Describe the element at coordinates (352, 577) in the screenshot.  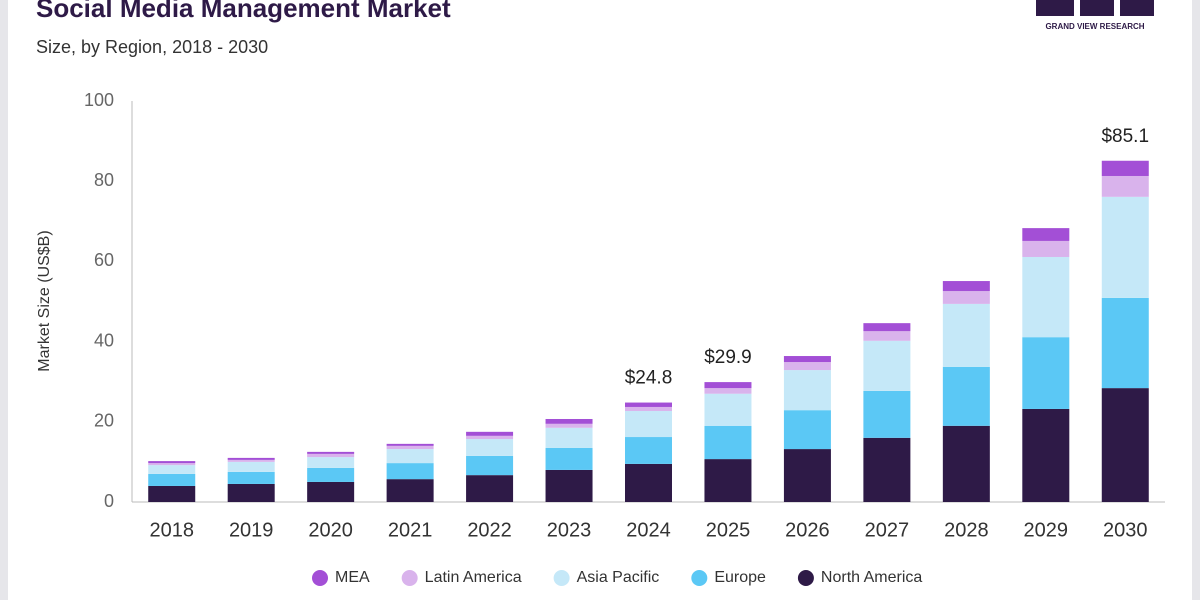
I see `legend-label: MEA` at that location.